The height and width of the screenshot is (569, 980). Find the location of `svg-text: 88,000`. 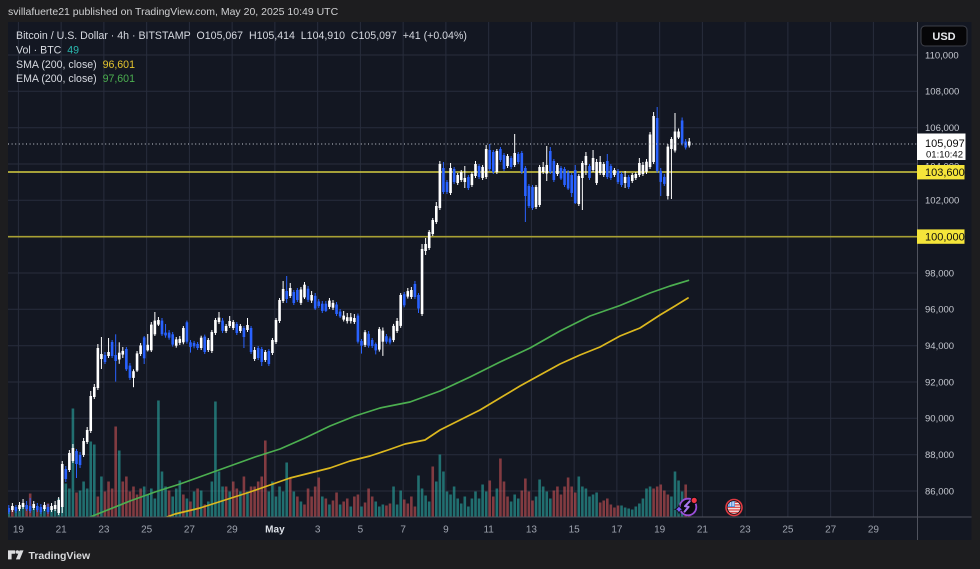

svg-text: 88,000 is located at coordinates (939, 455).